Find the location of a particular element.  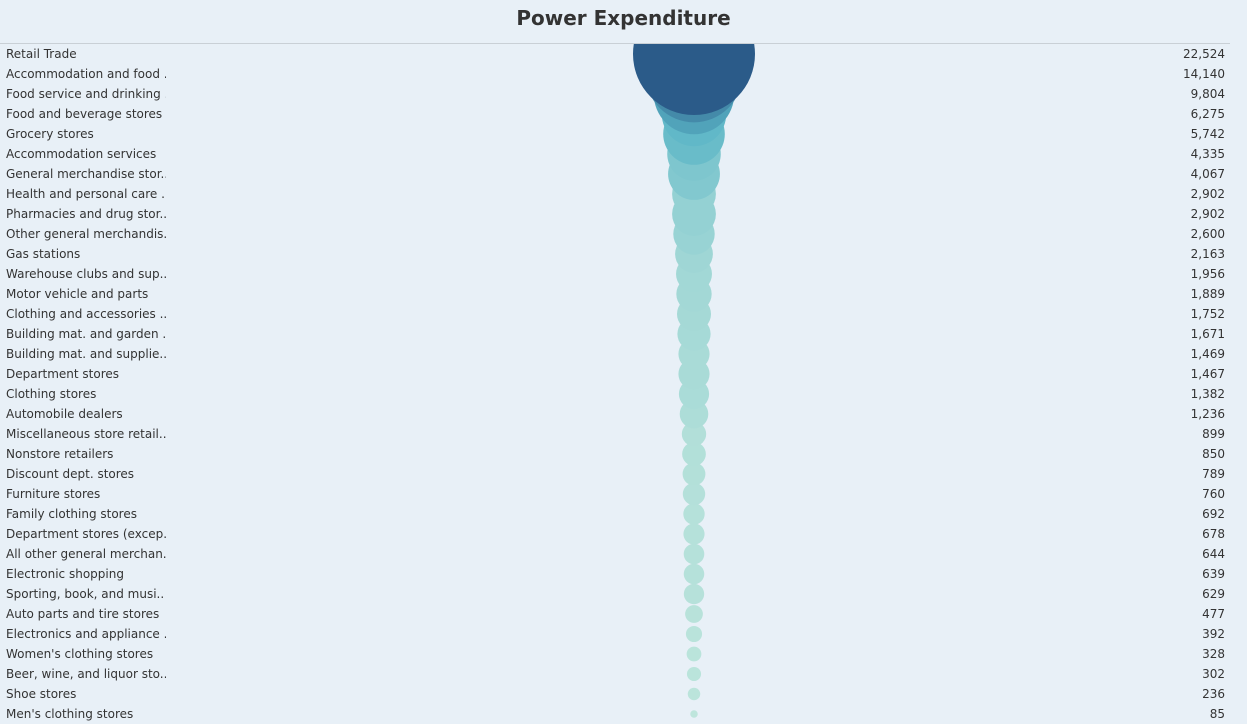

value-label: 85 is located at coordinates (1217, 714).